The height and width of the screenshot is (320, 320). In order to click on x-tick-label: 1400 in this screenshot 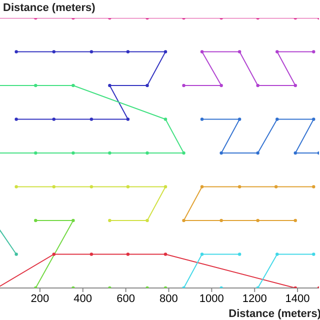, I will do `click(297, 298)`.